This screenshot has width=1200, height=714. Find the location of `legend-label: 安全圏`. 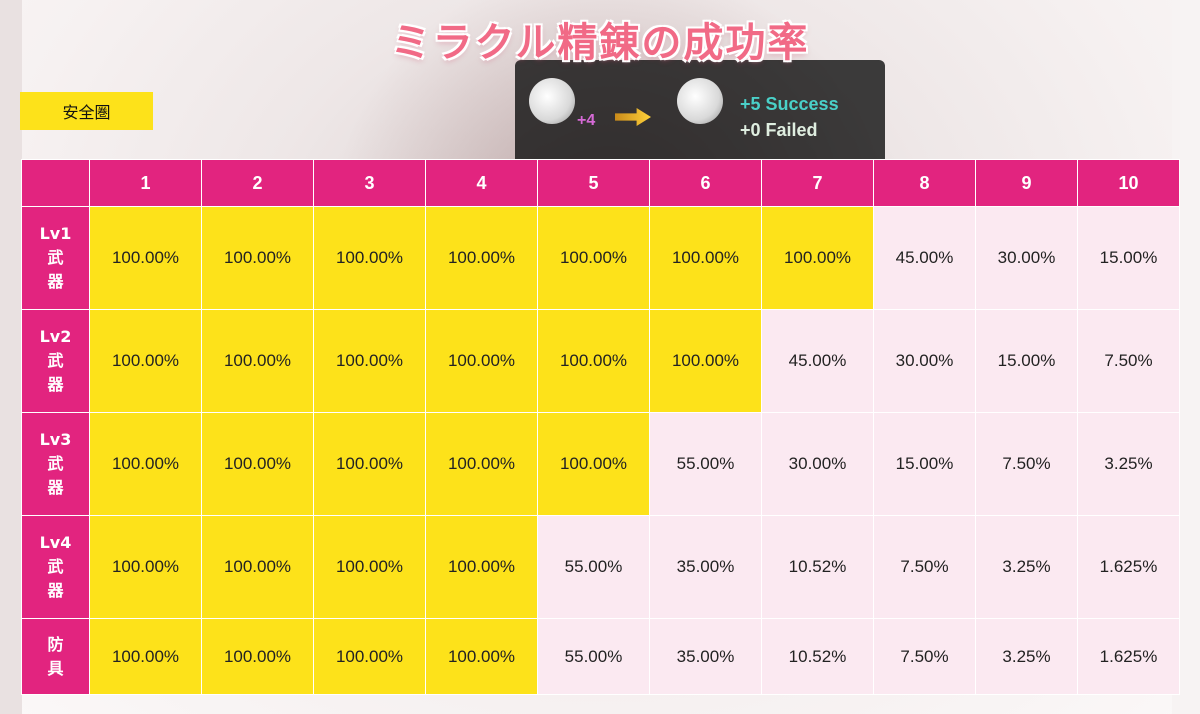

legend-label: 安全圏 is located at coordinates (86, 112).